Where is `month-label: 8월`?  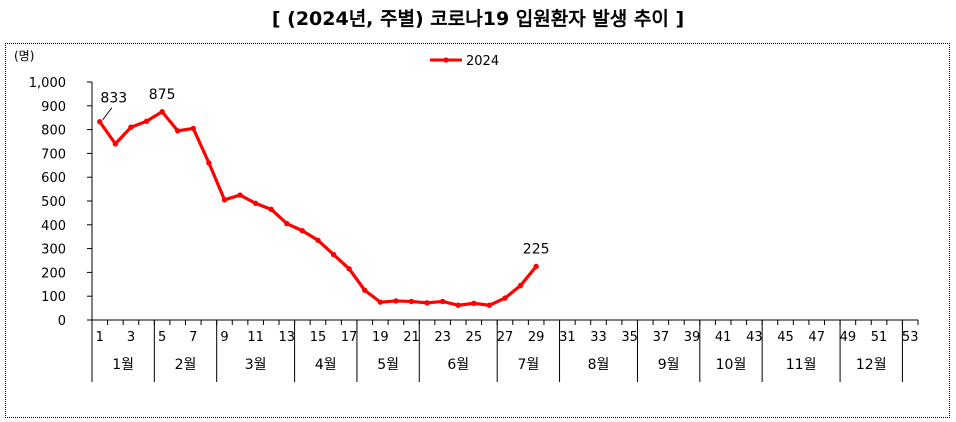
month-label: 8월 is located at coordinates (599, 365).